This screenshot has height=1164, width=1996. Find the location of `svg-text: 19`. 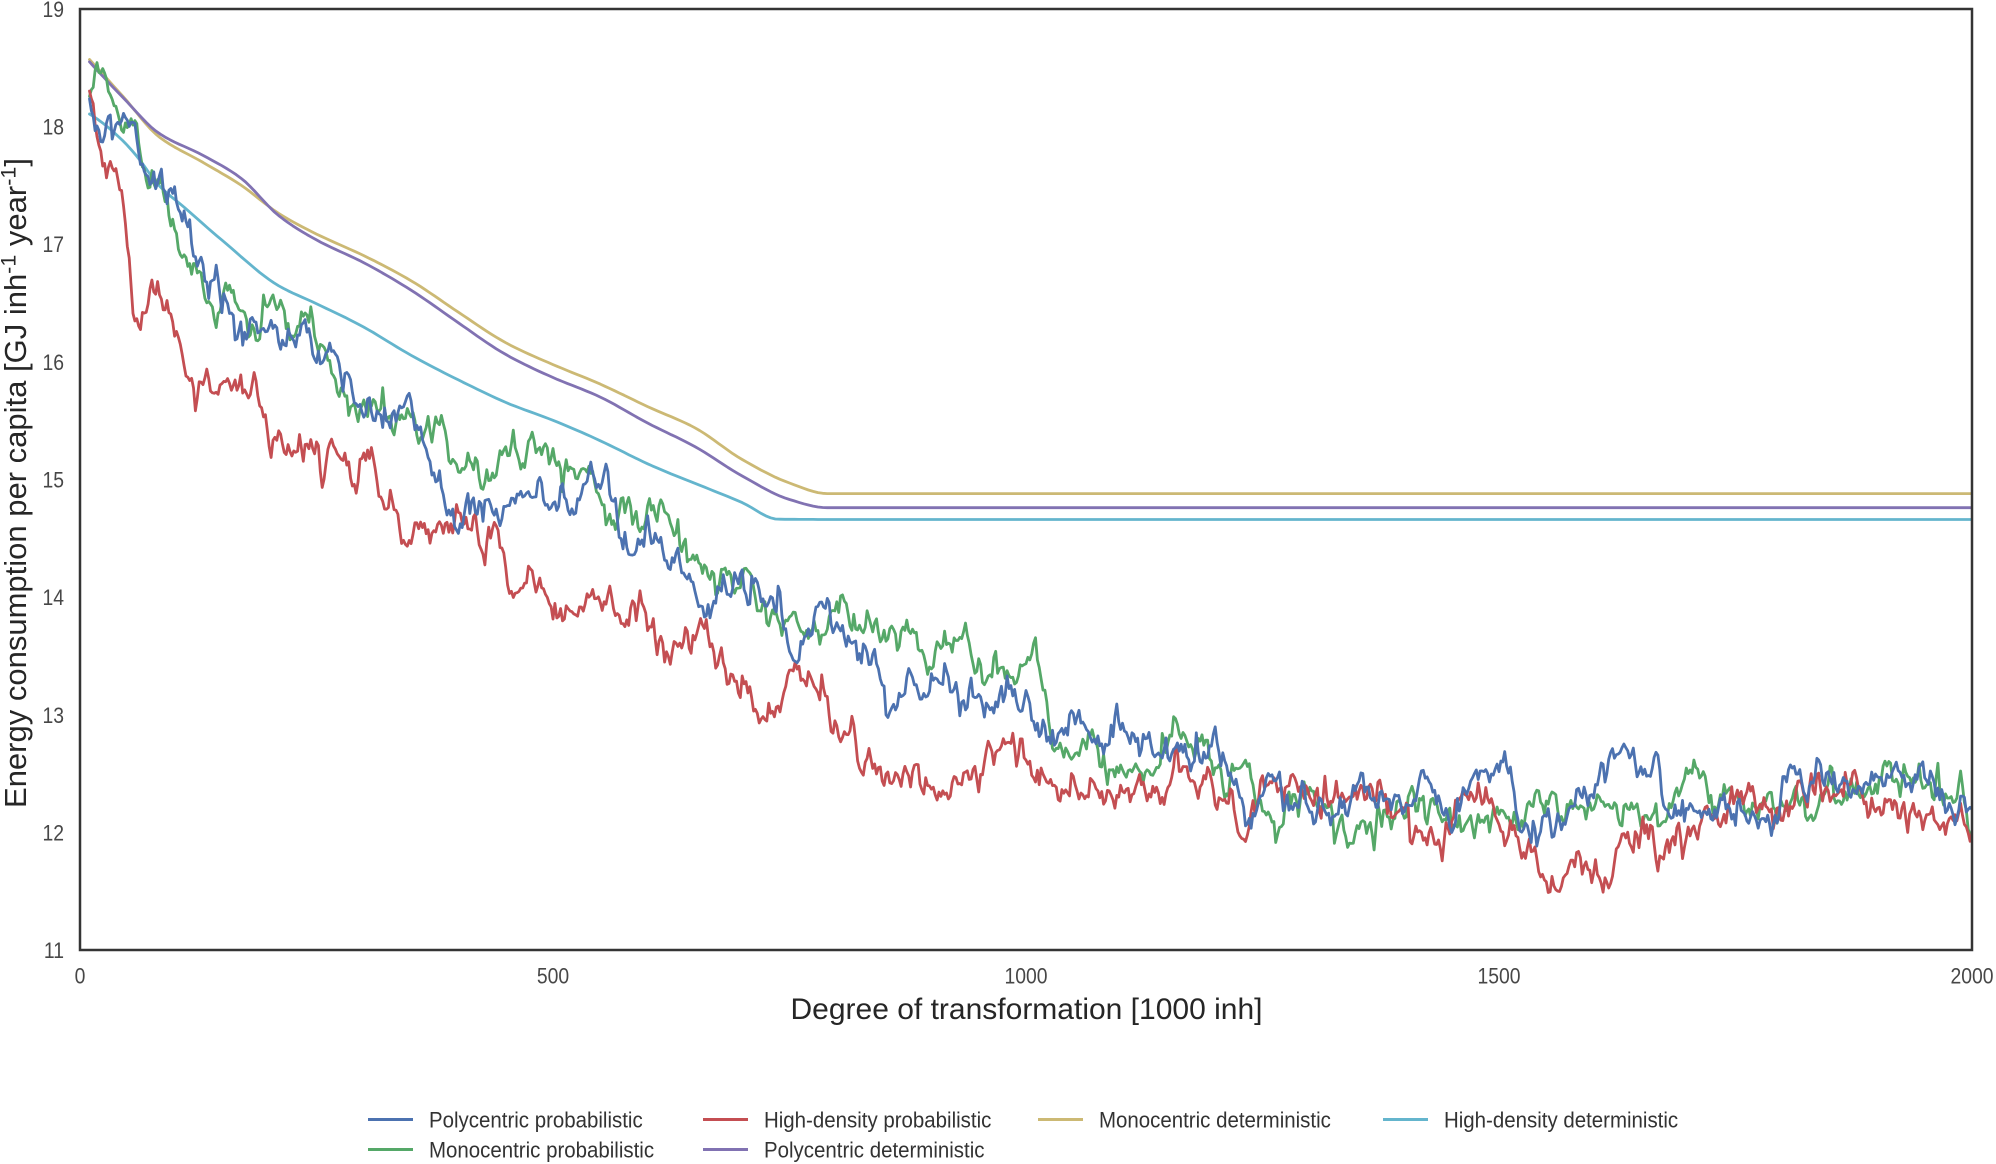

svg-text: 19 is located at coordinates (53, 11).